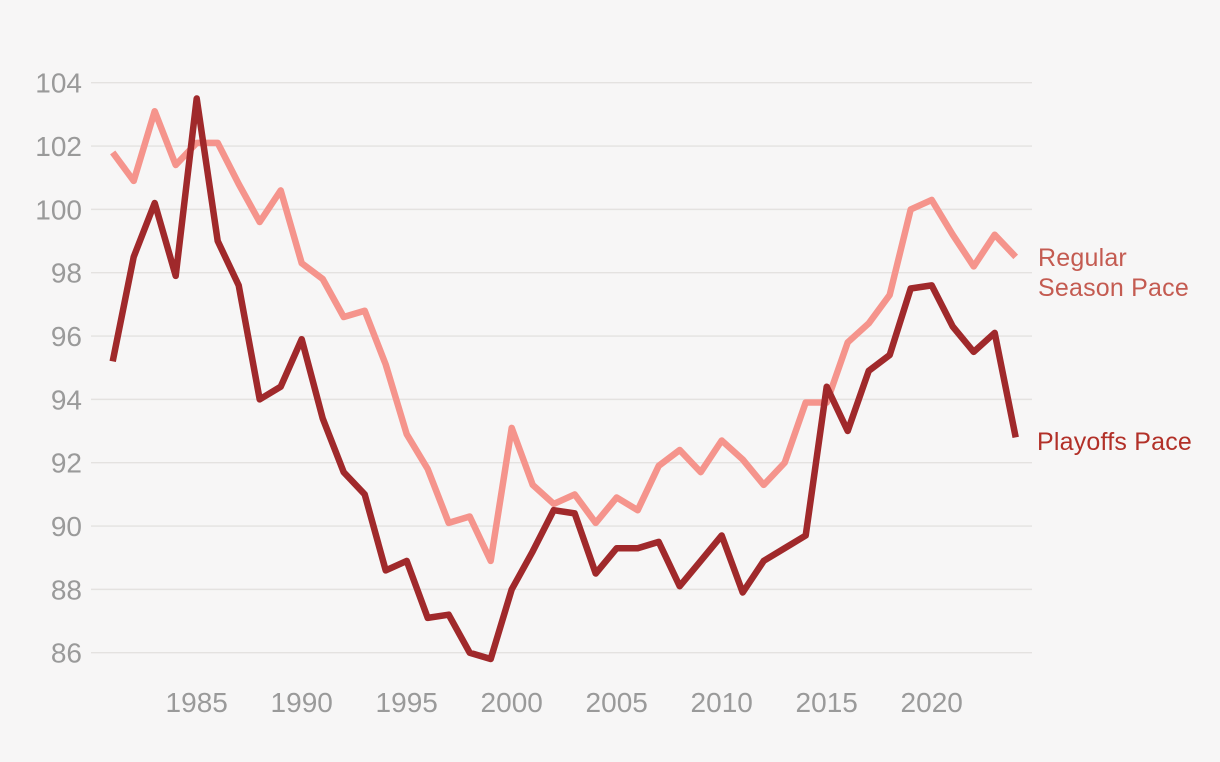  Describe the element at coordinates (66, 273) in the screenshot. I see `y-tick-label: 98` at that location.